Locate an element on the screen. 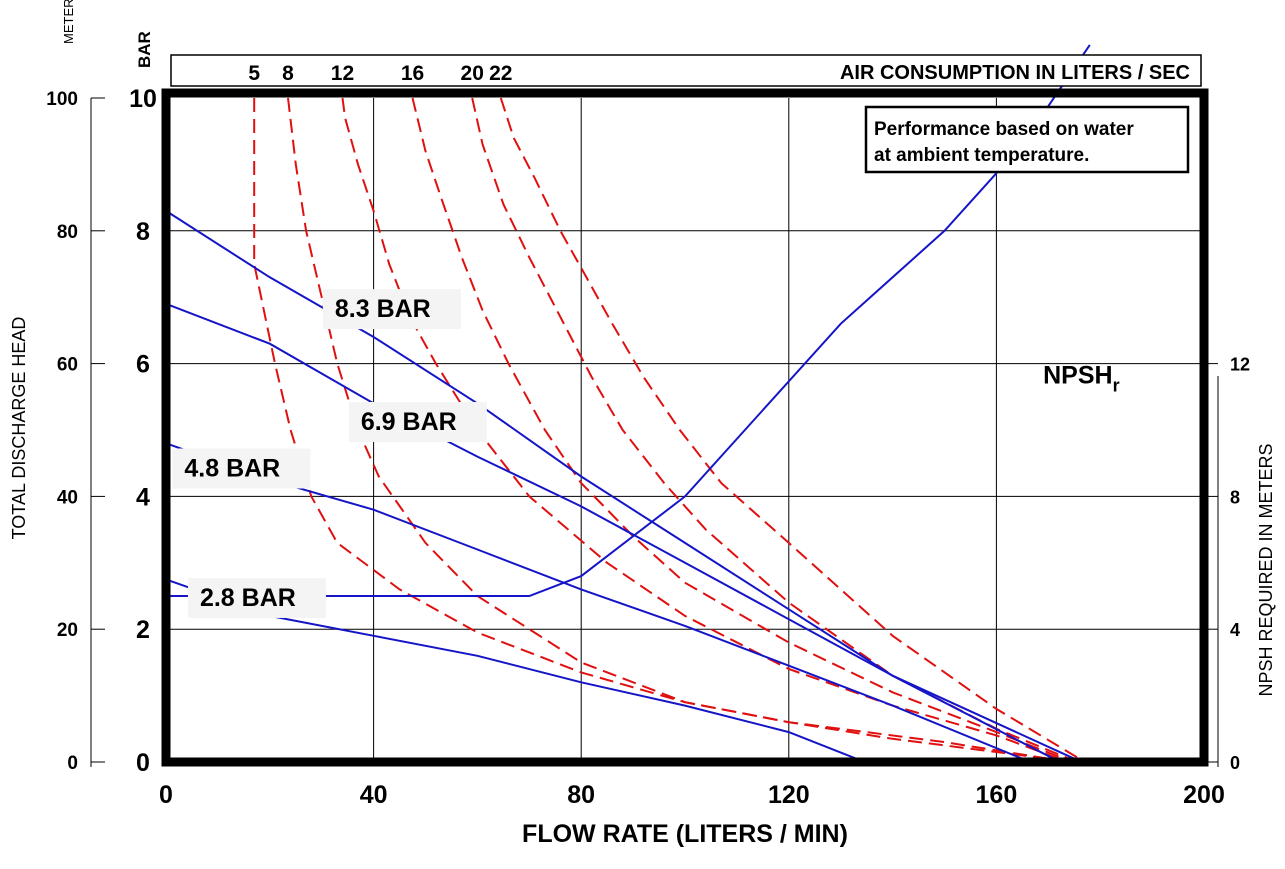  air-tick-label-20: 20 is located at coordinates (472, 73).